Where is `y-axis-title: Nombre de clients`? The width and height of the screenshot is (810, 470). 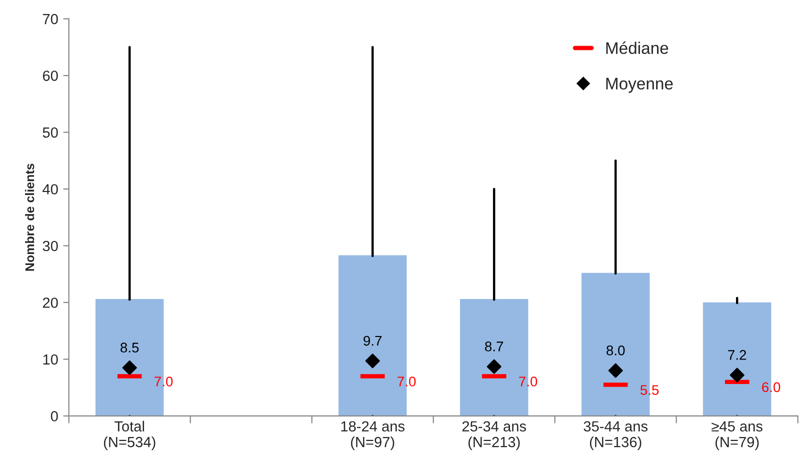 y-axis-title: Nombre de clients is located at coordinates (29, 217).